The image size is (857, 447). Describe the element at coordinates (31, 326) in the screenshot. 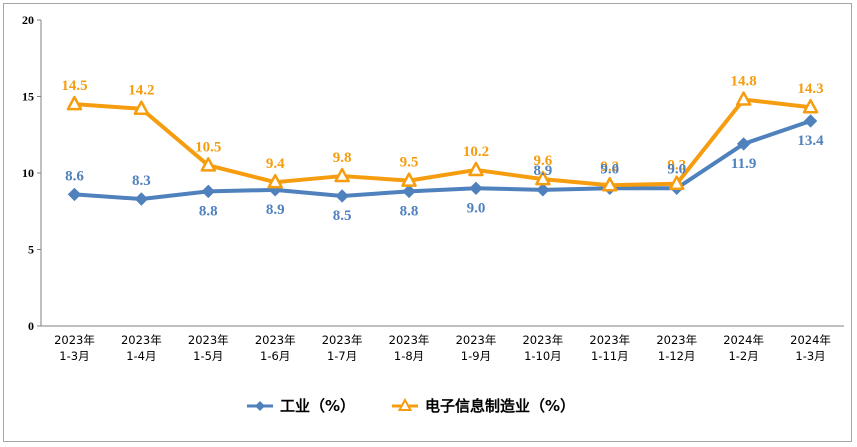

I see `y-tick-label: 0` at that location.